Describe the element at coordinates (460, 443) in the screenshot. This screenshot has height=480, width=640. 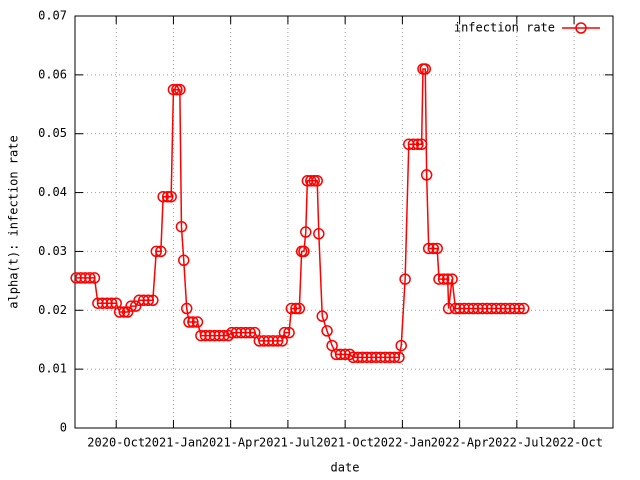
I see `x-tick-label: 2022-Apr` at that location.